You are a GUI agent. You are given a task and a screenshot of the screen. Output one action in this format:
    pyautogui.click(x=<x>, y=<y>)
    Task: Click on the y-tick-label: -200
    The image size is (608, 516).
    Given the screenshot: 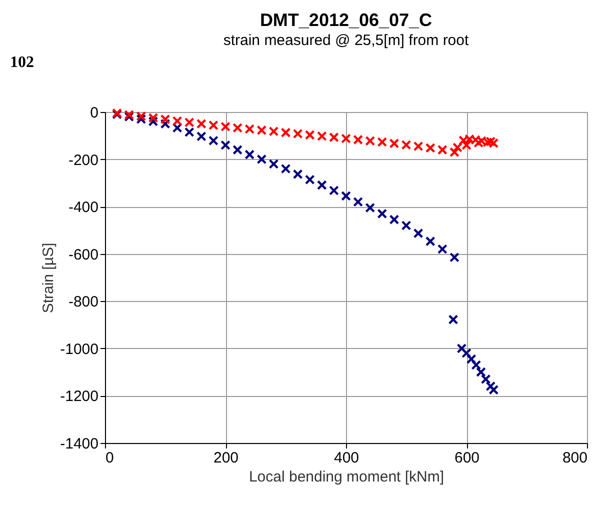 What is the action you would take?
    pyautogui.click(x=83, y=160)
    